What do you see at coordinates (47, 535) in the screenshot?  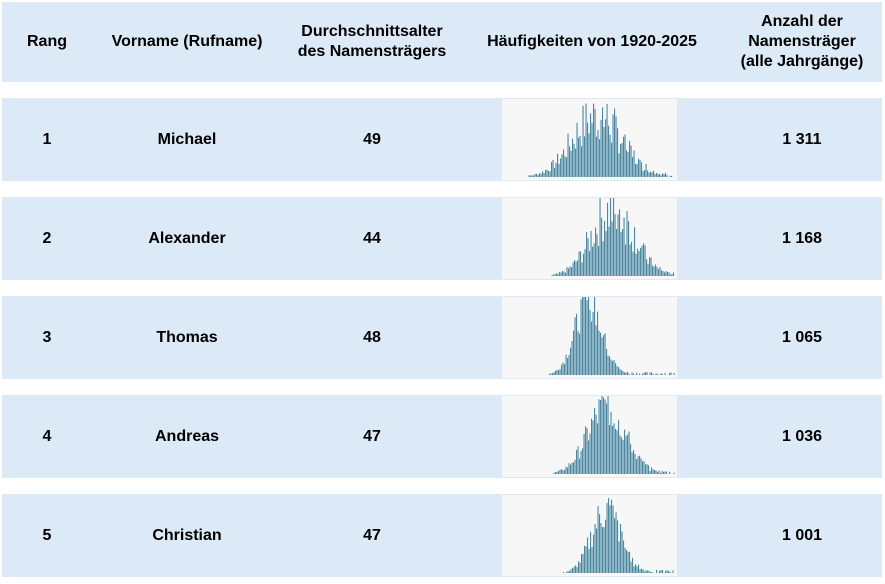 I see `rank-cell: 5` at bounding box center [47, 535].